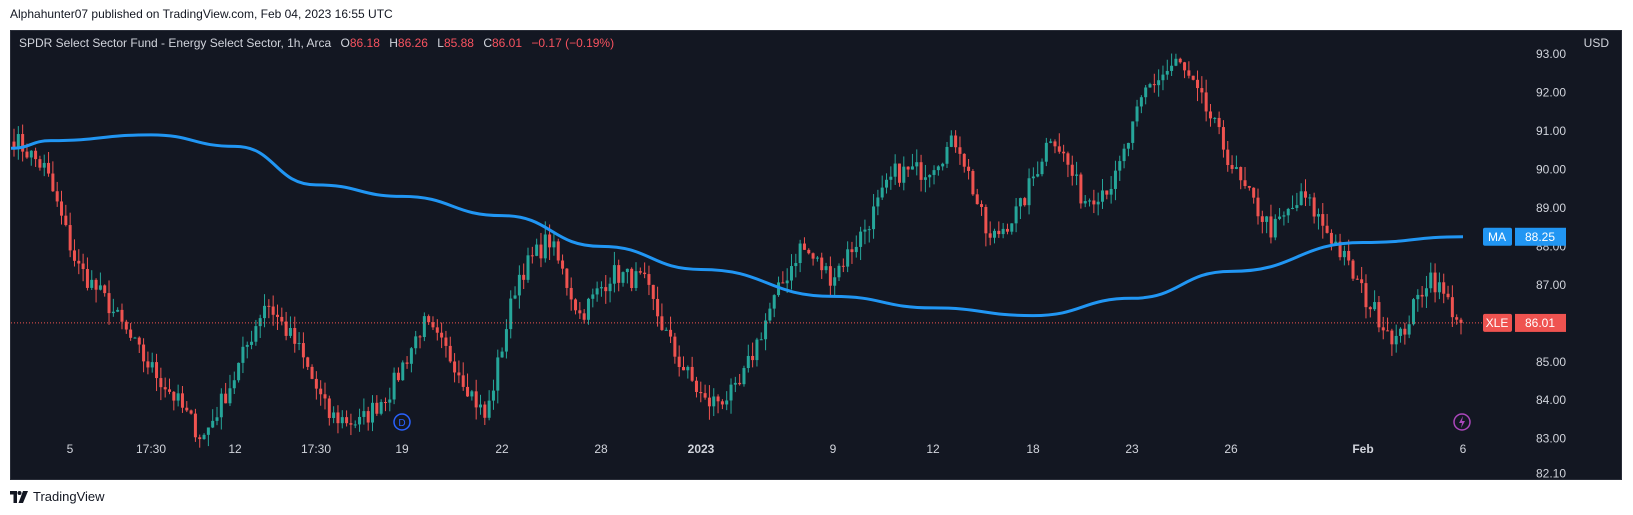 The height and width of the screenshot is (515, 1633). Describe the element at coordinates (1596, 43) in the screenshot. I see `currency-label: USD` at that location.